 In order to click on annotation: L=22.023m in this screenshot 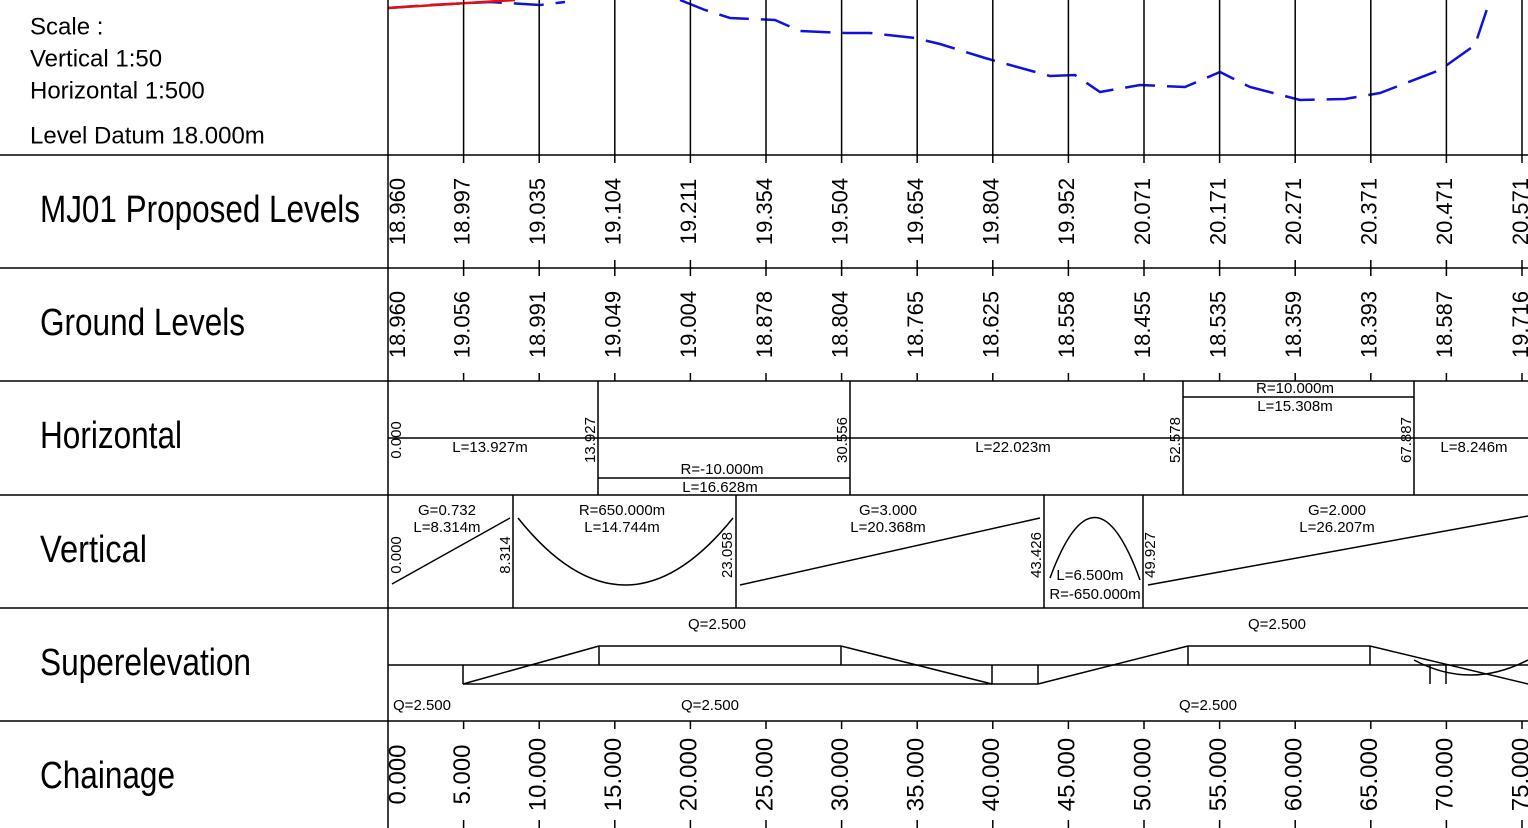, I will do `click(1012, 447)`.